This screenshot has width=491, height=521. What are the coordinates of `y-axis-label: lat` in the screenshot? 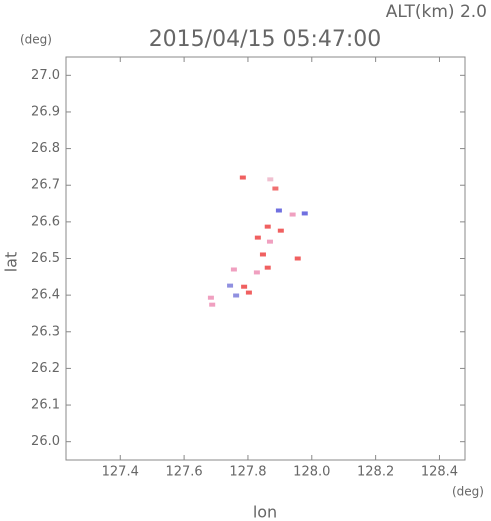 It's located at (11, 262).